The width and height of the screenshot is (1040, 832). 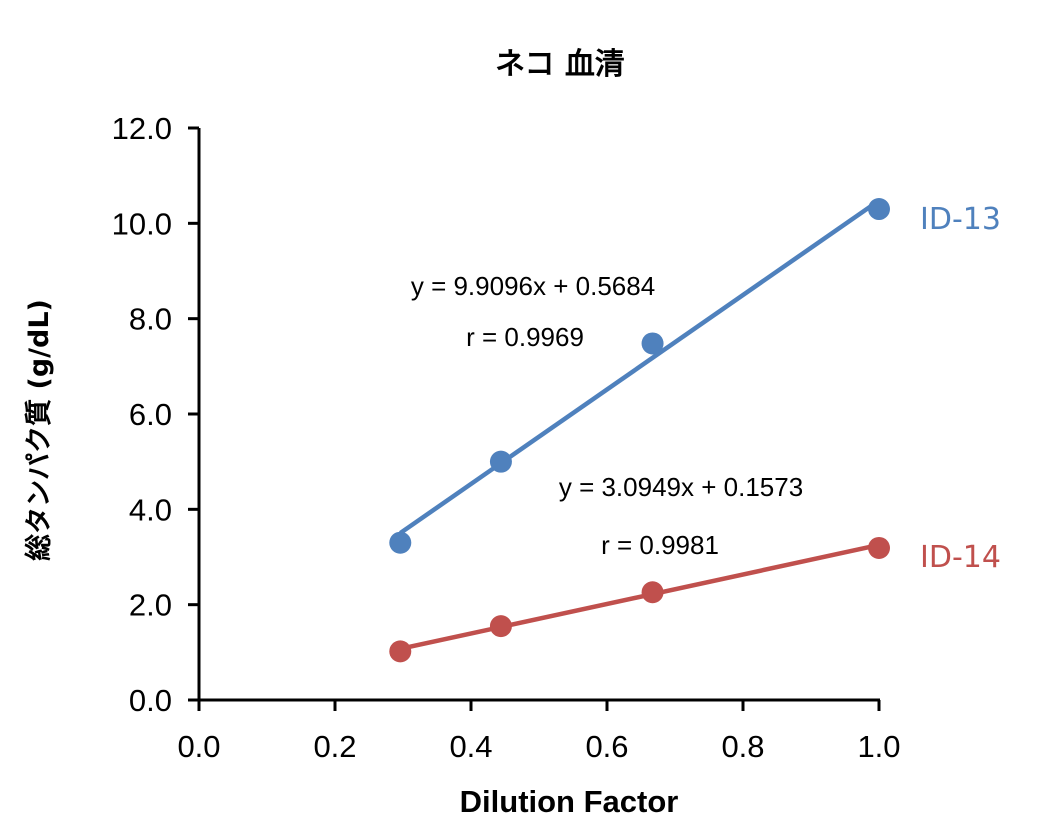 What do you see at coordinates (150, 319) in the screenshot?
I see `y-tick-label: 8.0` at bounding box center [150, 319].